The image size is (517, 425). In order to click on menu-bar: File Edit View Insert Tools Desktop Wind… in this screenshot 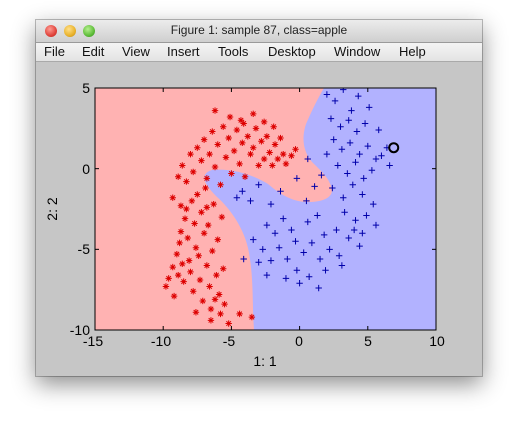, I will do `click(259, 52)`.